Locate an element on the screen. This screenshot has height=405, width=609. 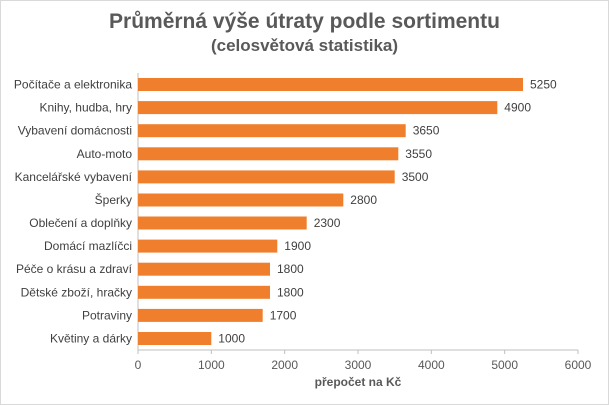
chart-title: Průměrná výše útraty podle sortimentu is located at coordinates (304, 21).